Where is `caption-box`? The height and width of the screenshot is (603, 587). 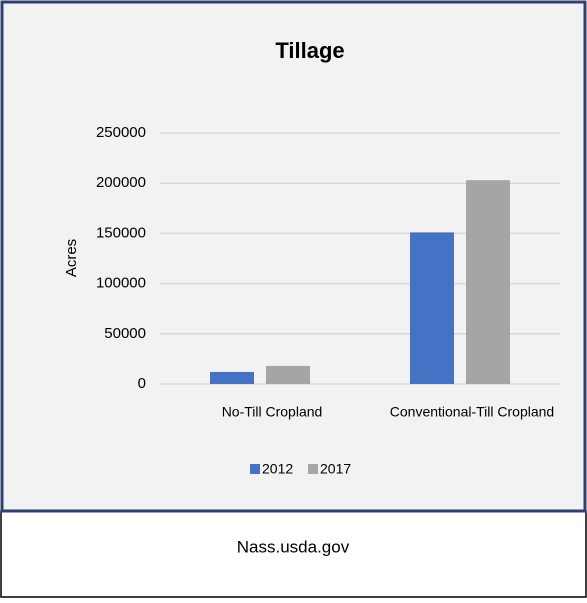 caption-box is located at coordinates (293, 554).